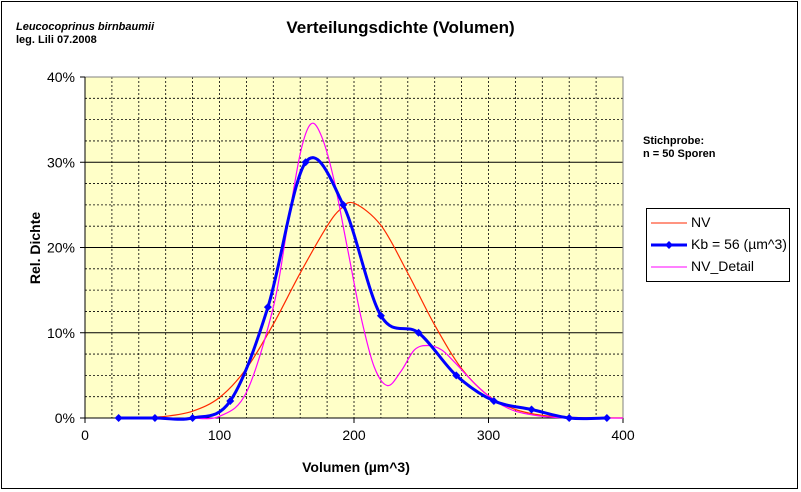 The width and height of the screenshot is (801, 492). What do you see at coordinates (669, 267) in the screenshot?
I see `legend-swatch-nv-detail` at bounding box center [669, 267].